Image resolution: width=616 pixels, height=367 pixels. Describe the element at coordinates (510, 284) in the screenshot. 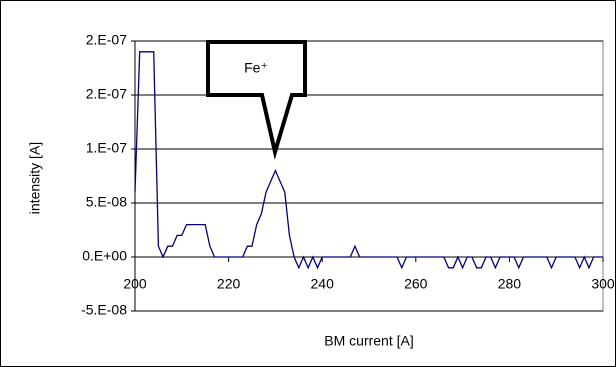

I see `x-tick-label: 280` at that location.